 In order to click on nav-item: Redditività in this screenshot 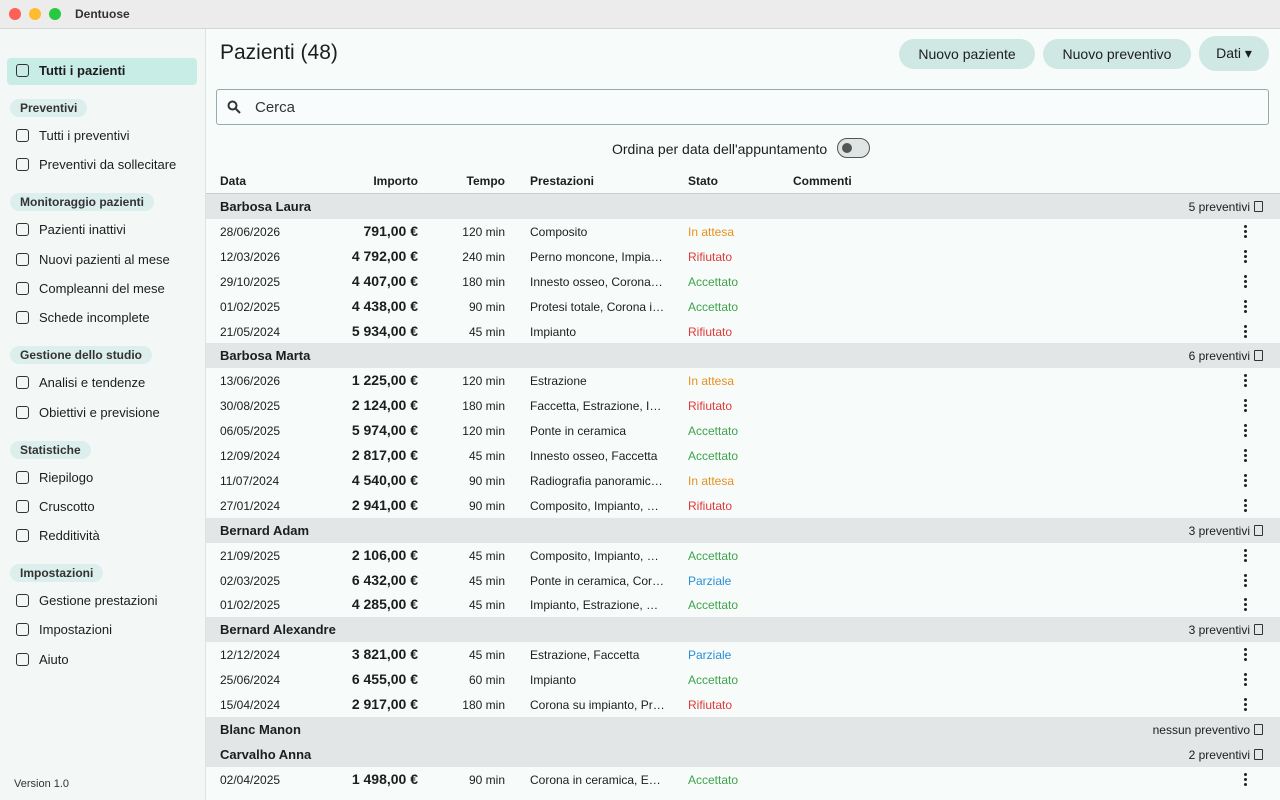, I will do `click(69, 536)`.